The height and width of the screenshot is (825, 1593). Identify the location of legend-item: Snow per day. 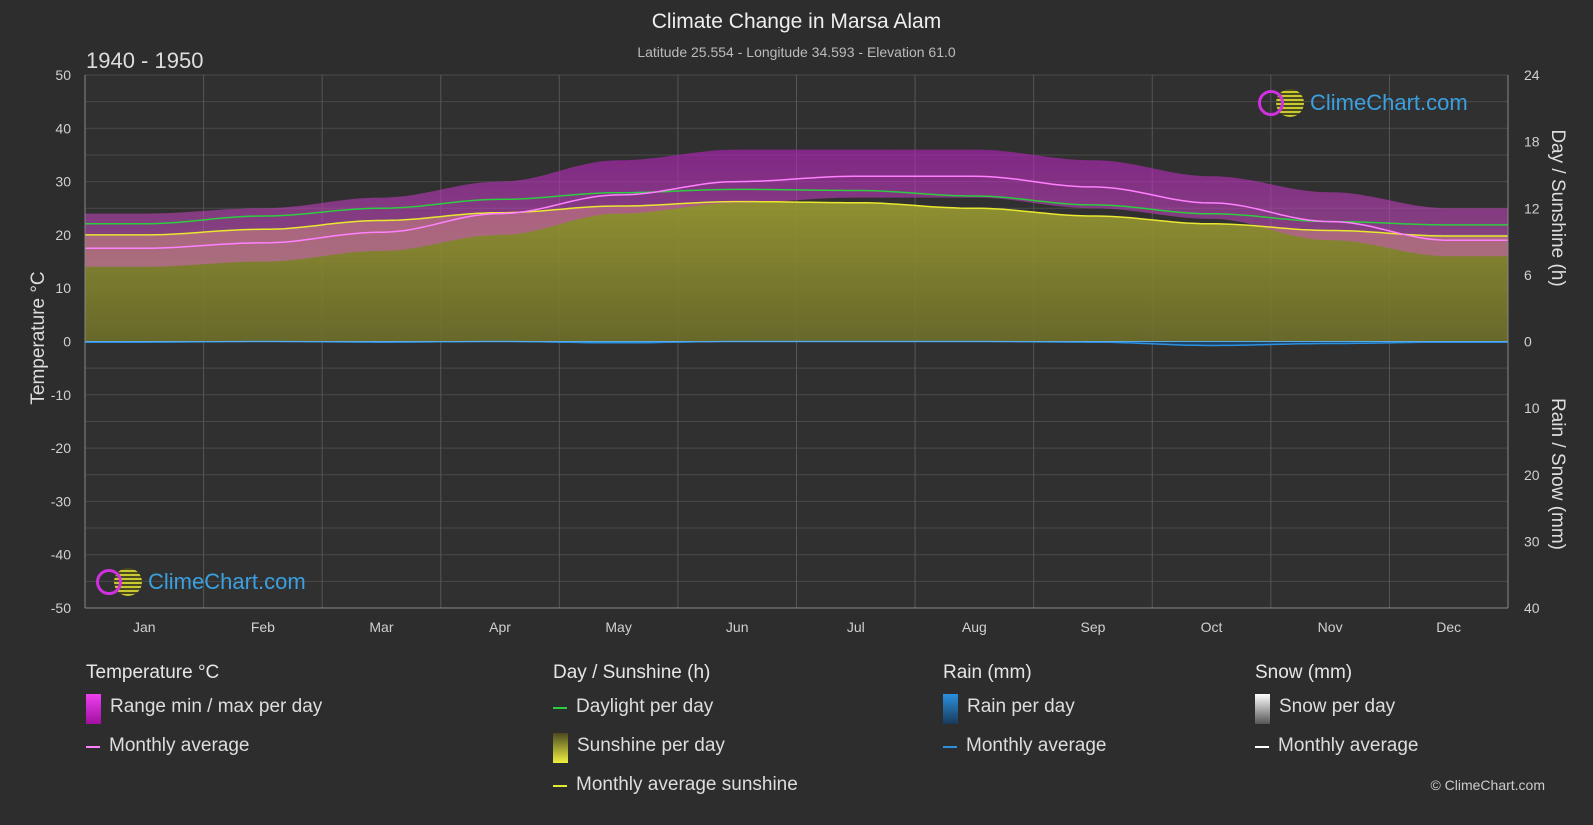
(1336, 714).